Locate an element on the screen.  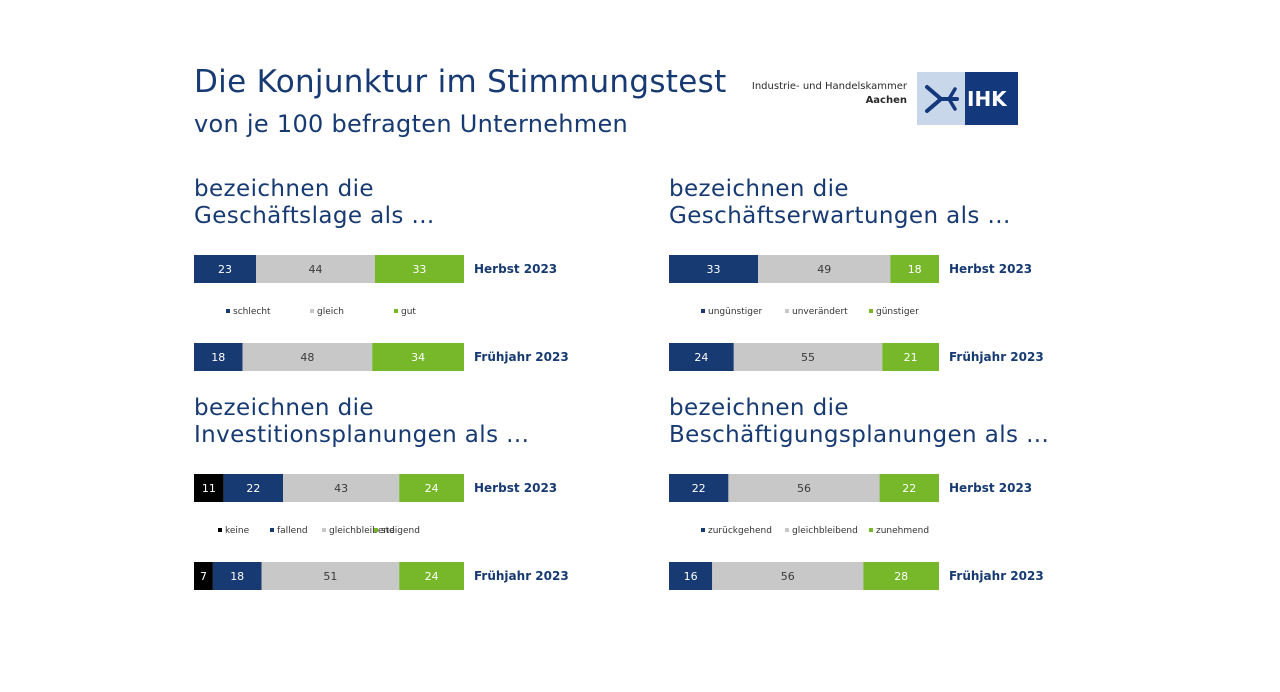
org-name-line1: Industrie- und Handelskammer is located at coordinates (829, 86).